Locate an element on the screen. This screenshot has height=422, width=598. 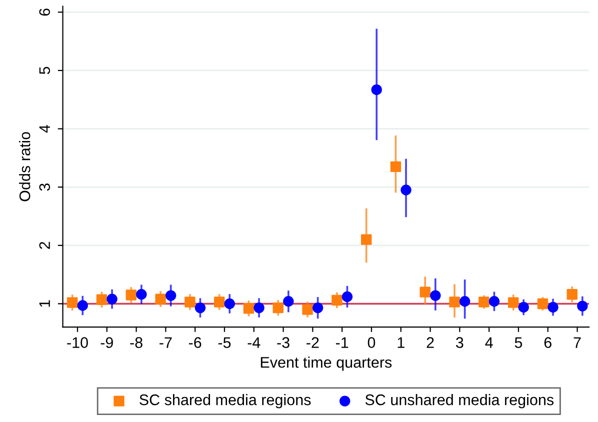
x-tick-label: 1 is located at coordinates (401, 342).